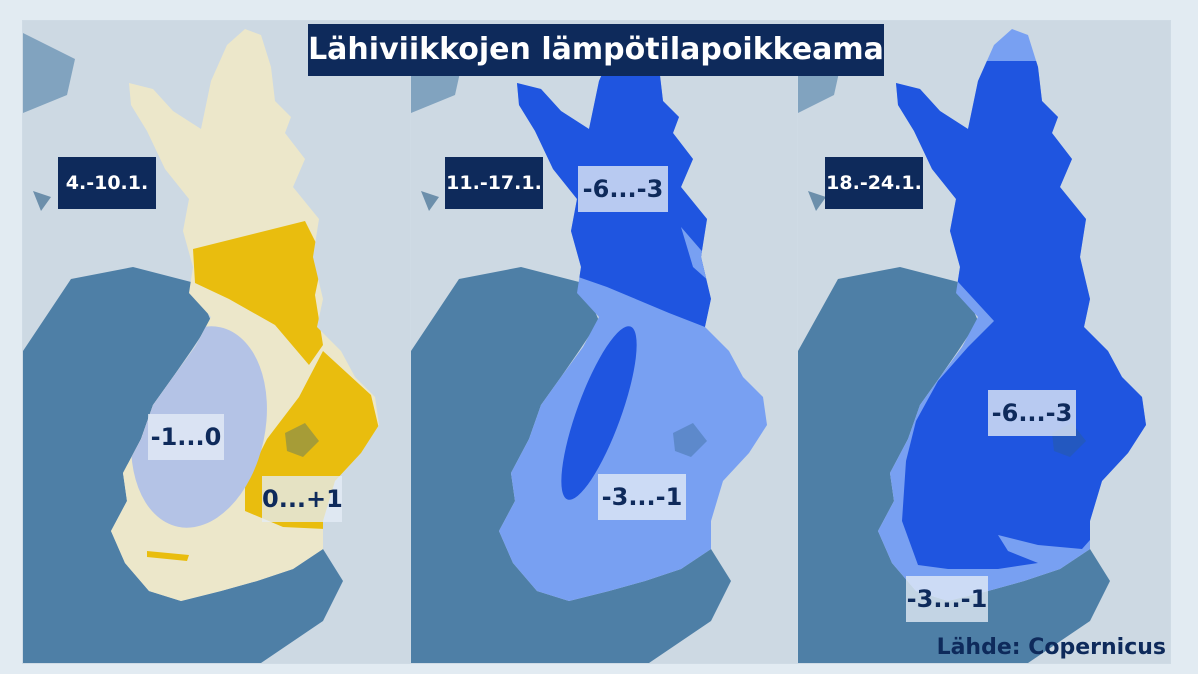 This screenshot has width=1198, height=674. What do you see at coordinates (596, 50) in the screenshot?
I see `map-title: Lähiviikkojen lämpötilapoikkeama` at bounding box center [596, 50].